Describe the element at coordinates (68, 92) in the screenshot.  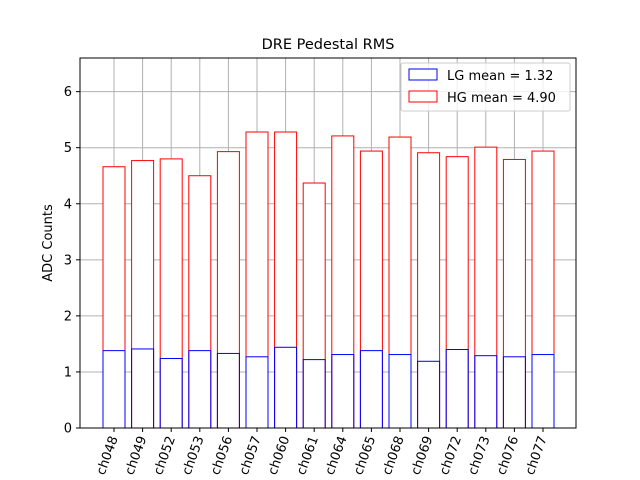
I see `y-tick-label: 6` at that location.